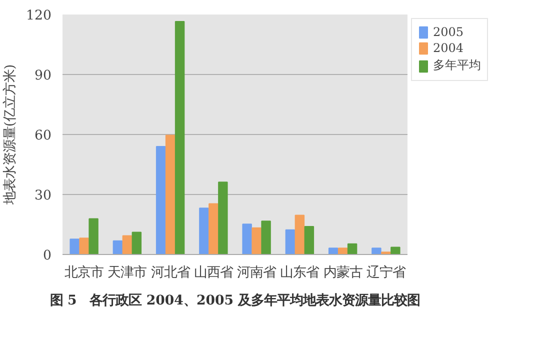  I want to click on legend-label: 2005, so click(448, 32).